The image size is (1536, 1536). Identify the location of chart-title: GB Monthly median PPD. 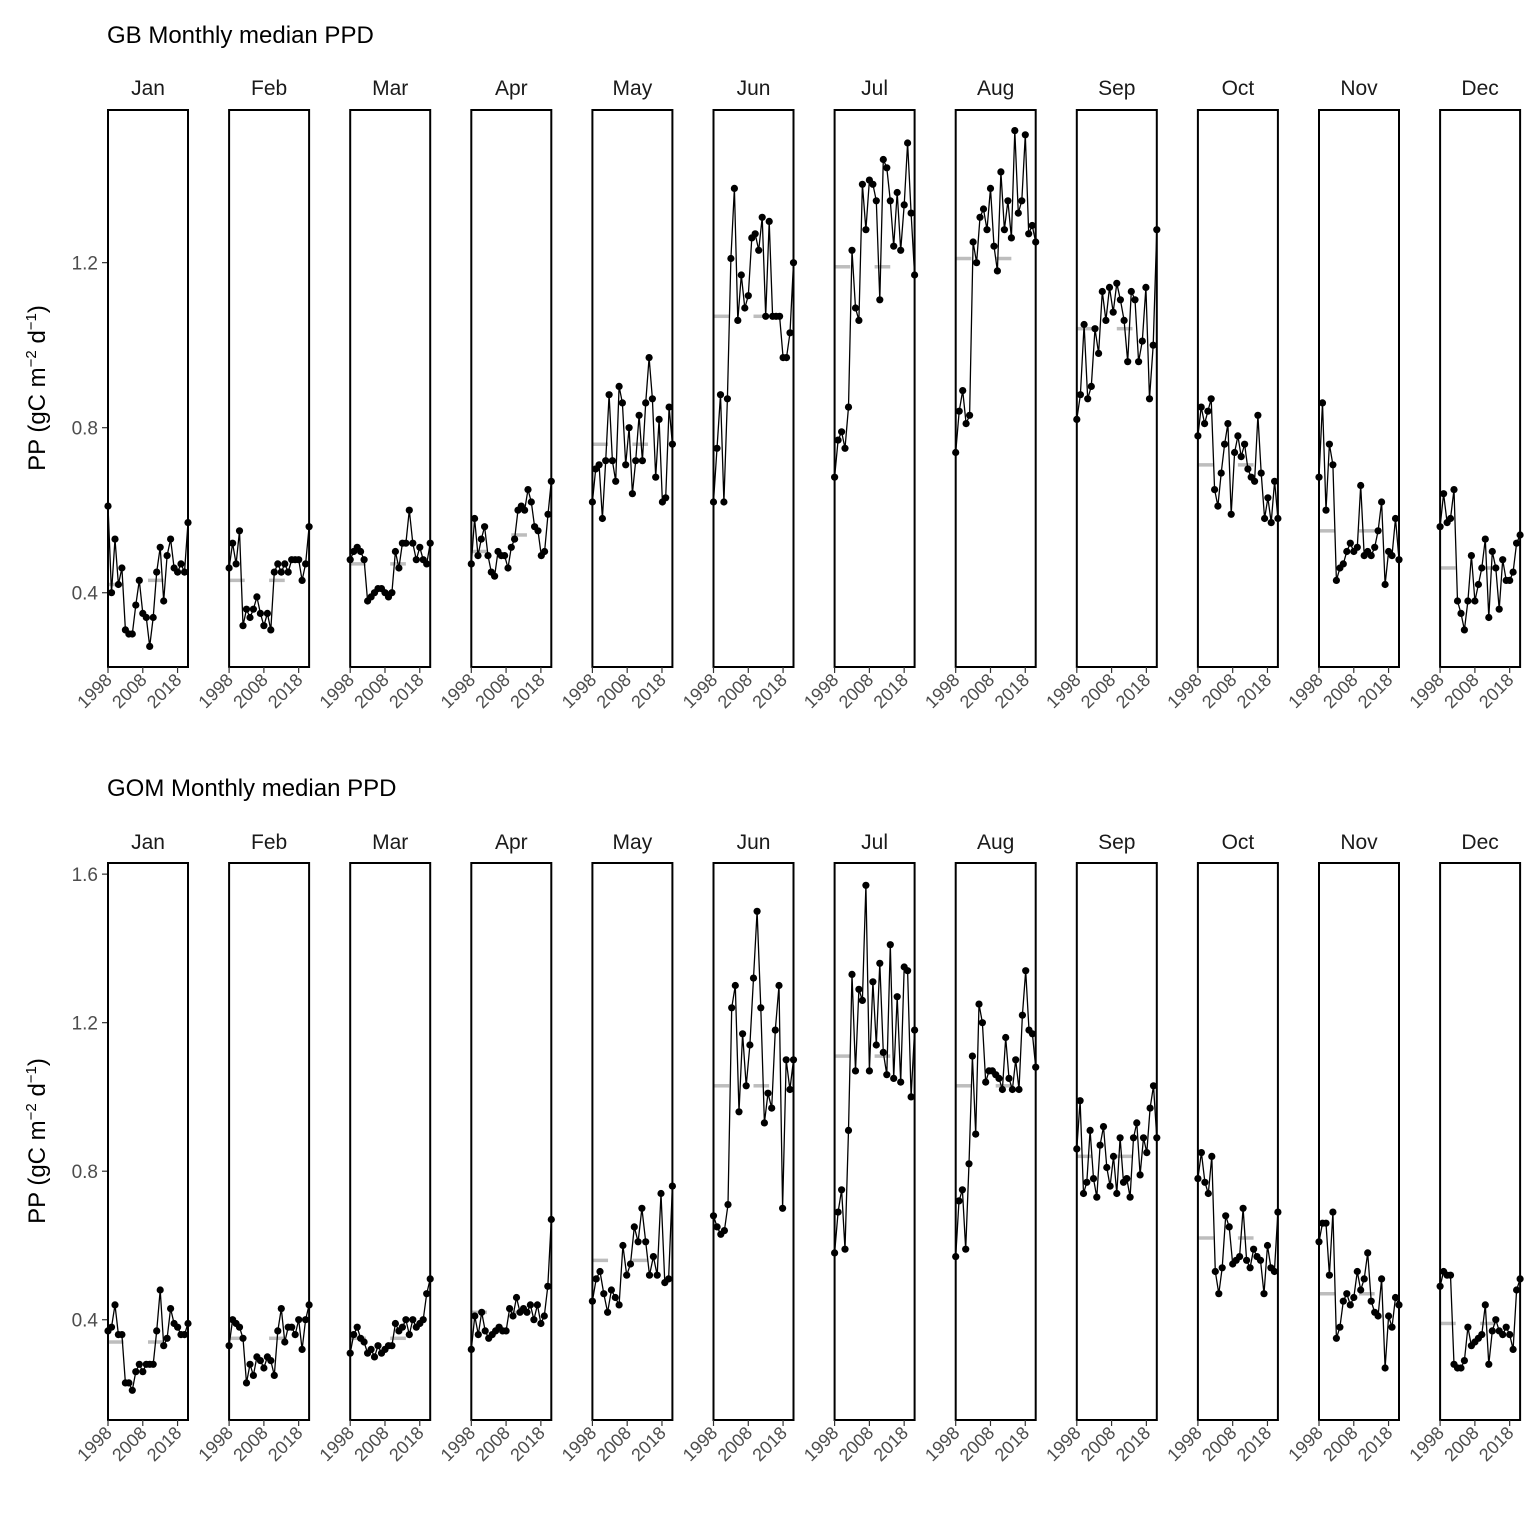
(240, 35).